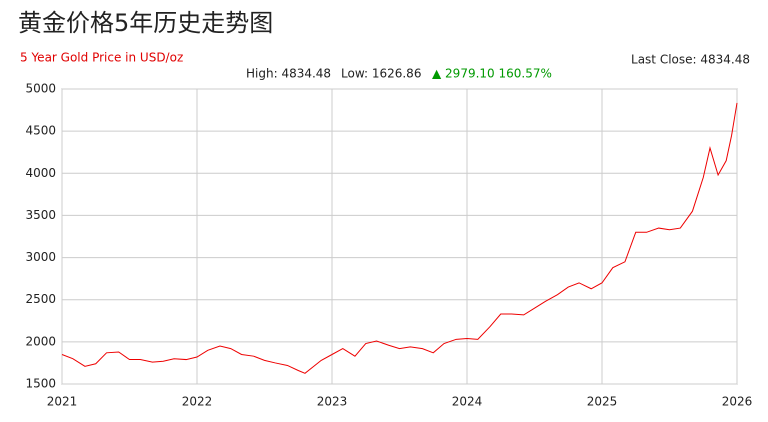  I want to click on stat-change: ▲ 2979.10 160.57%, so click(492, 74).